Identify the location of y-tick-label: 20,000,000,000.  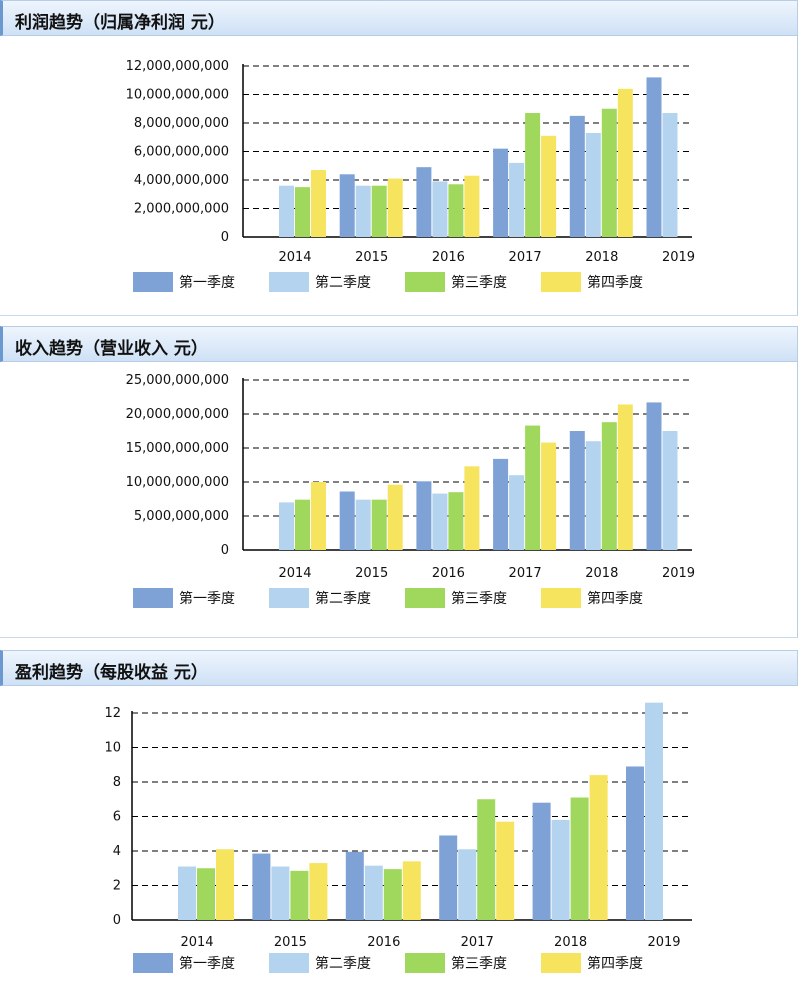
(177, 414).